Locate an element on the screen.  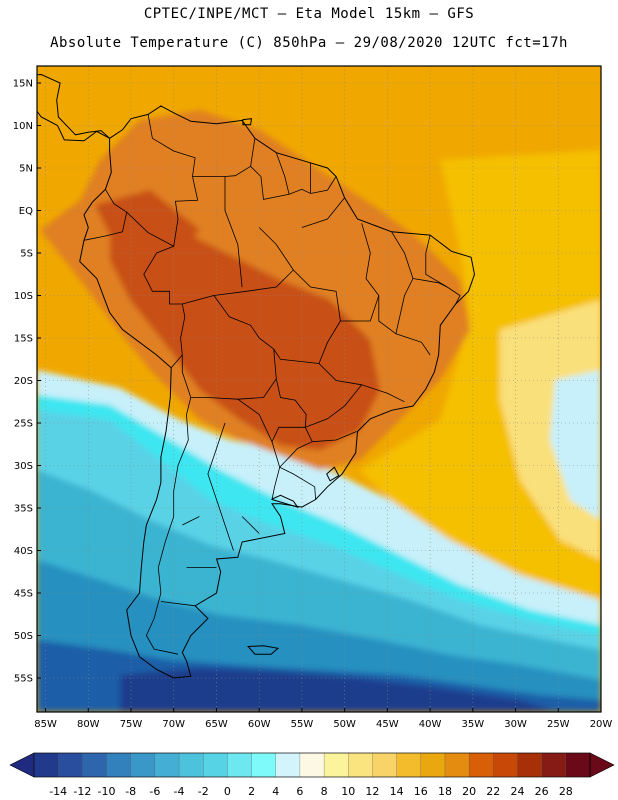
colorbar-label: -14 is located at coordinates (58, 791).